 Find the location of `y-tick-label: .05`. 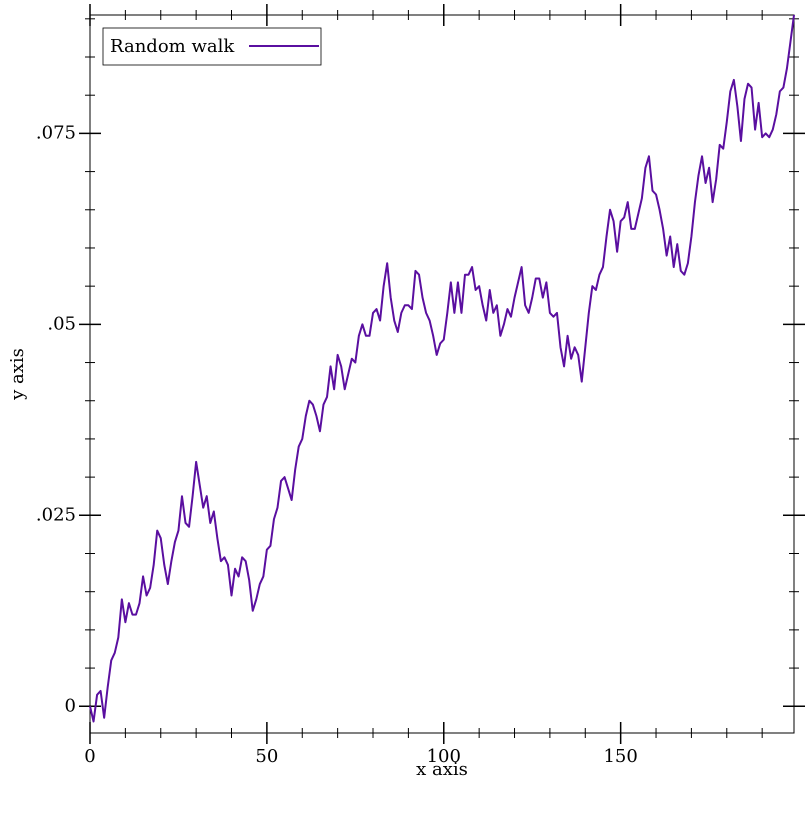

y-tick-label: .05 is located at coordinates (61, 323).